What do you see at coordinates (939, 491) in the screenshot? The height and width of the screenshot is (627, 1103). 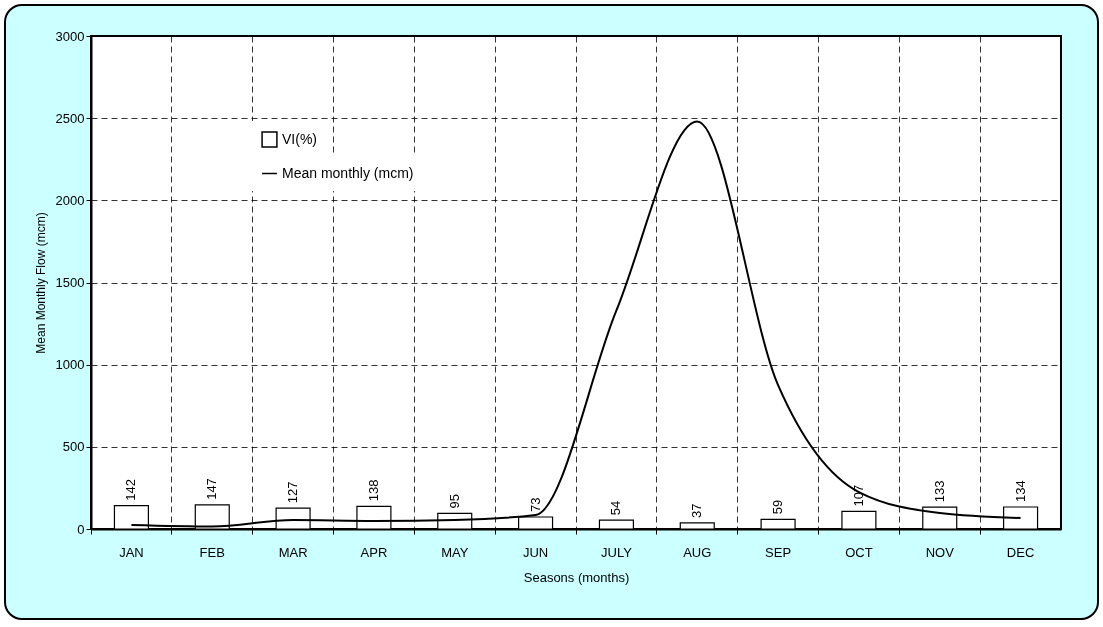 I see `data-label: 133` at bounding box center [939, 491].